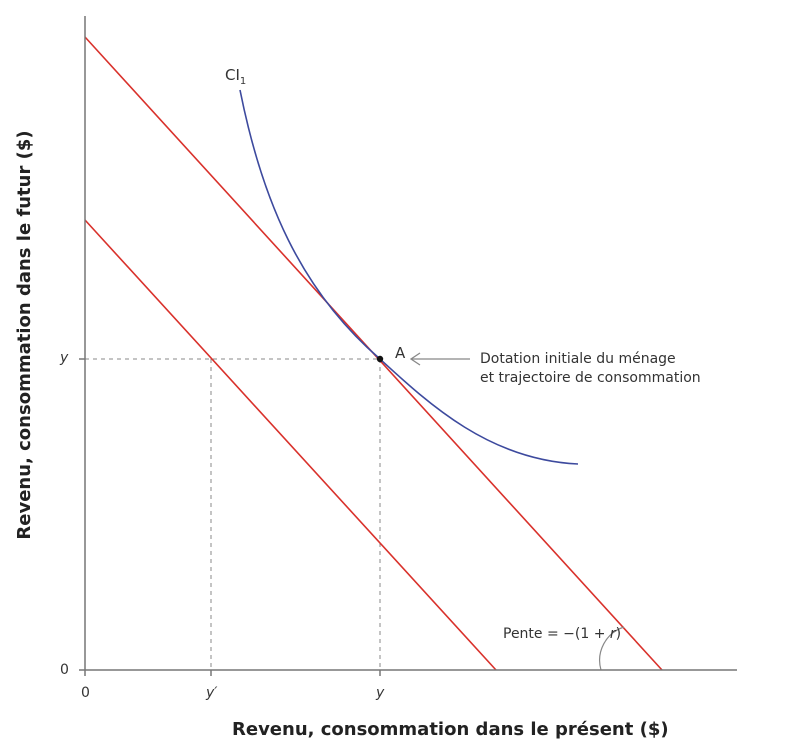  Describe the element at coordinates (612, 648) in the screenshot. I see `slope-angle-arc` at that location.